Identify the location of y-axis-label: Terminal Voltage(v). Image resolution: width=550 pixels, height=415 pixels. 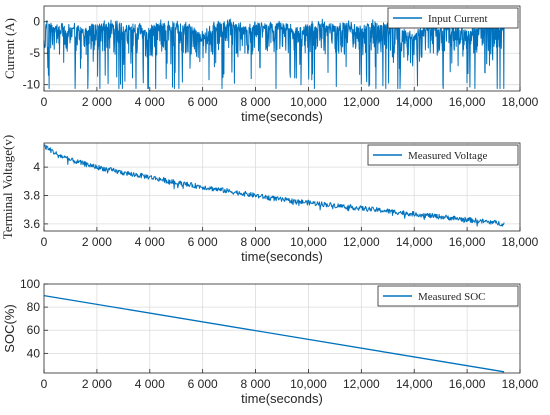
(7, 187).